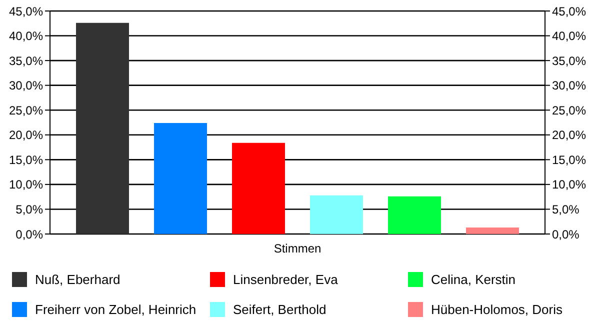  Describe the element at coordinates (569, 61) in the screenshot. I see `text: 35,0%` at that location.